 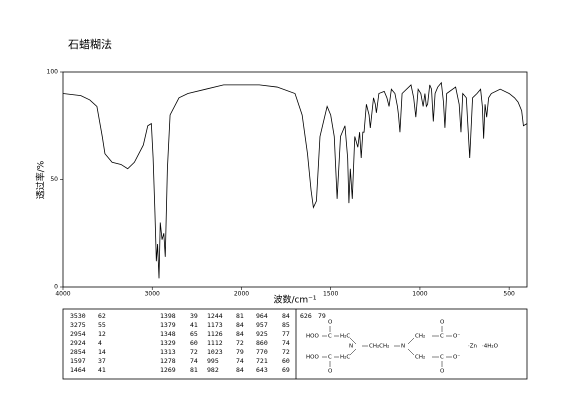 I want to click on peak-transmittance: 14, so click(x=102, y=352).